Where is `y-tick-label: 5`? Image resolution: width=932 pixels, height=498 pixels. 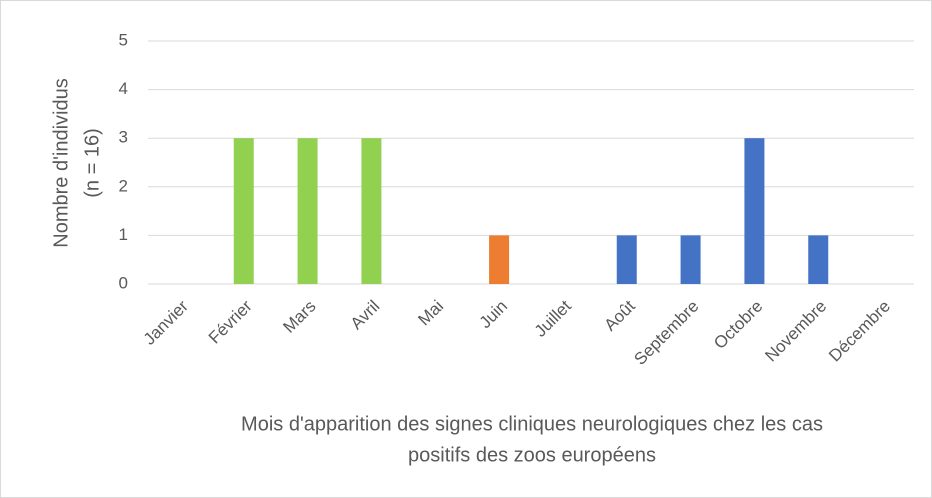
y-tick-label: 5 is located at coordinates (123, 39).